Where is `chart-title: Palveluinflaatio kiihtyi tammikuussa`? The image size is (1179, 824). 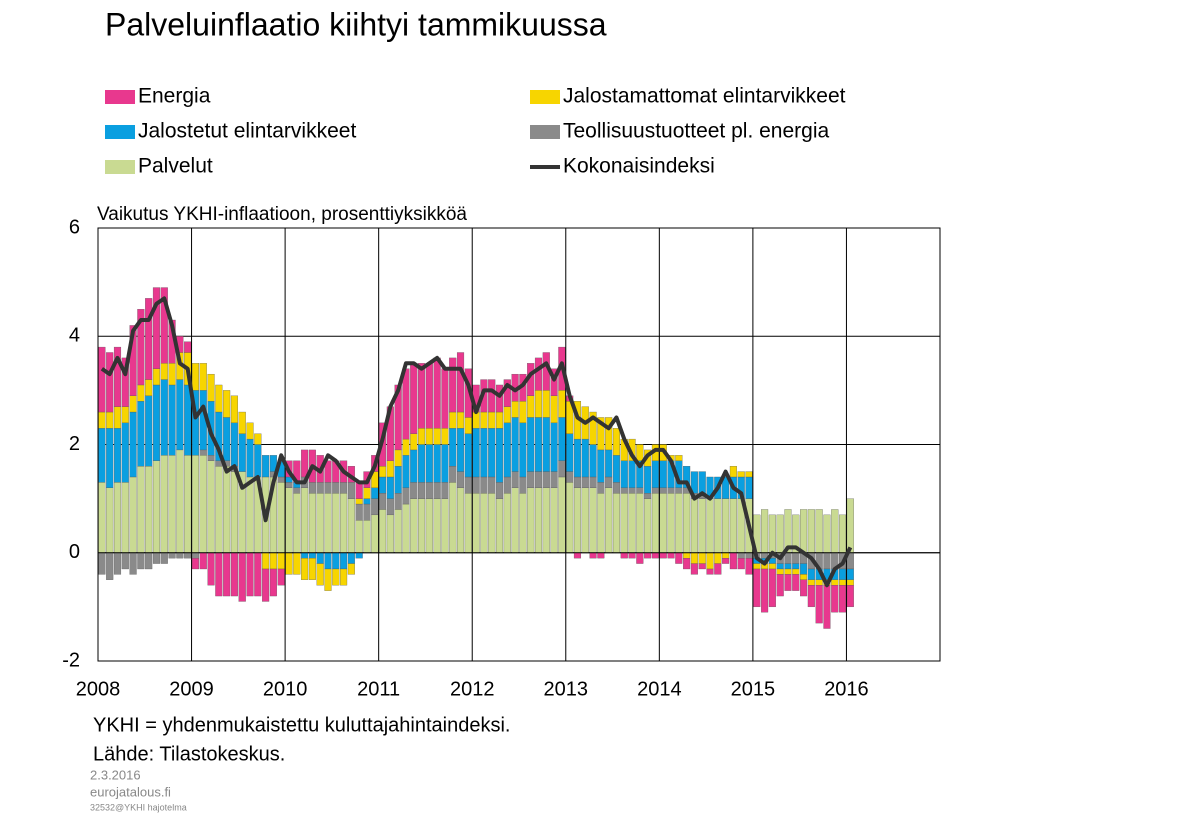
chart-title: Palveluinflaatio kiihtyi tammikuussa is located at coordinates (356, 24).